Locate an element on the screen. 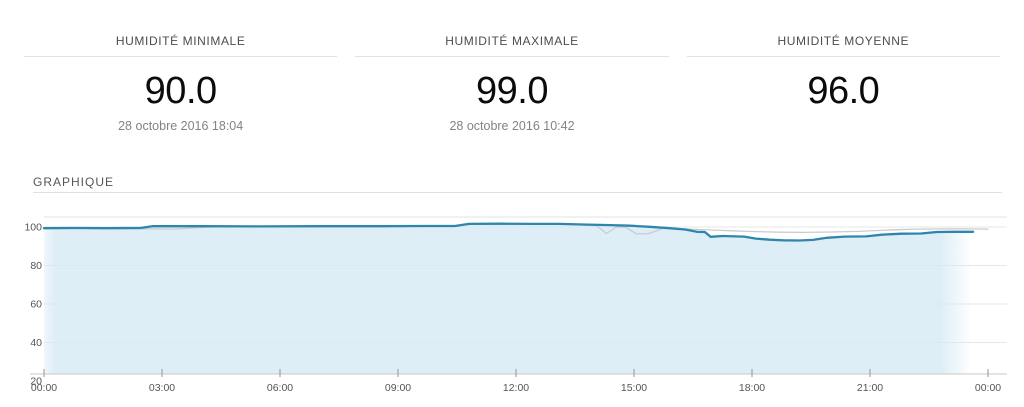  stat-title-avg: HUMIDITÉ MOYENNE is located at coordinates (843, 41).